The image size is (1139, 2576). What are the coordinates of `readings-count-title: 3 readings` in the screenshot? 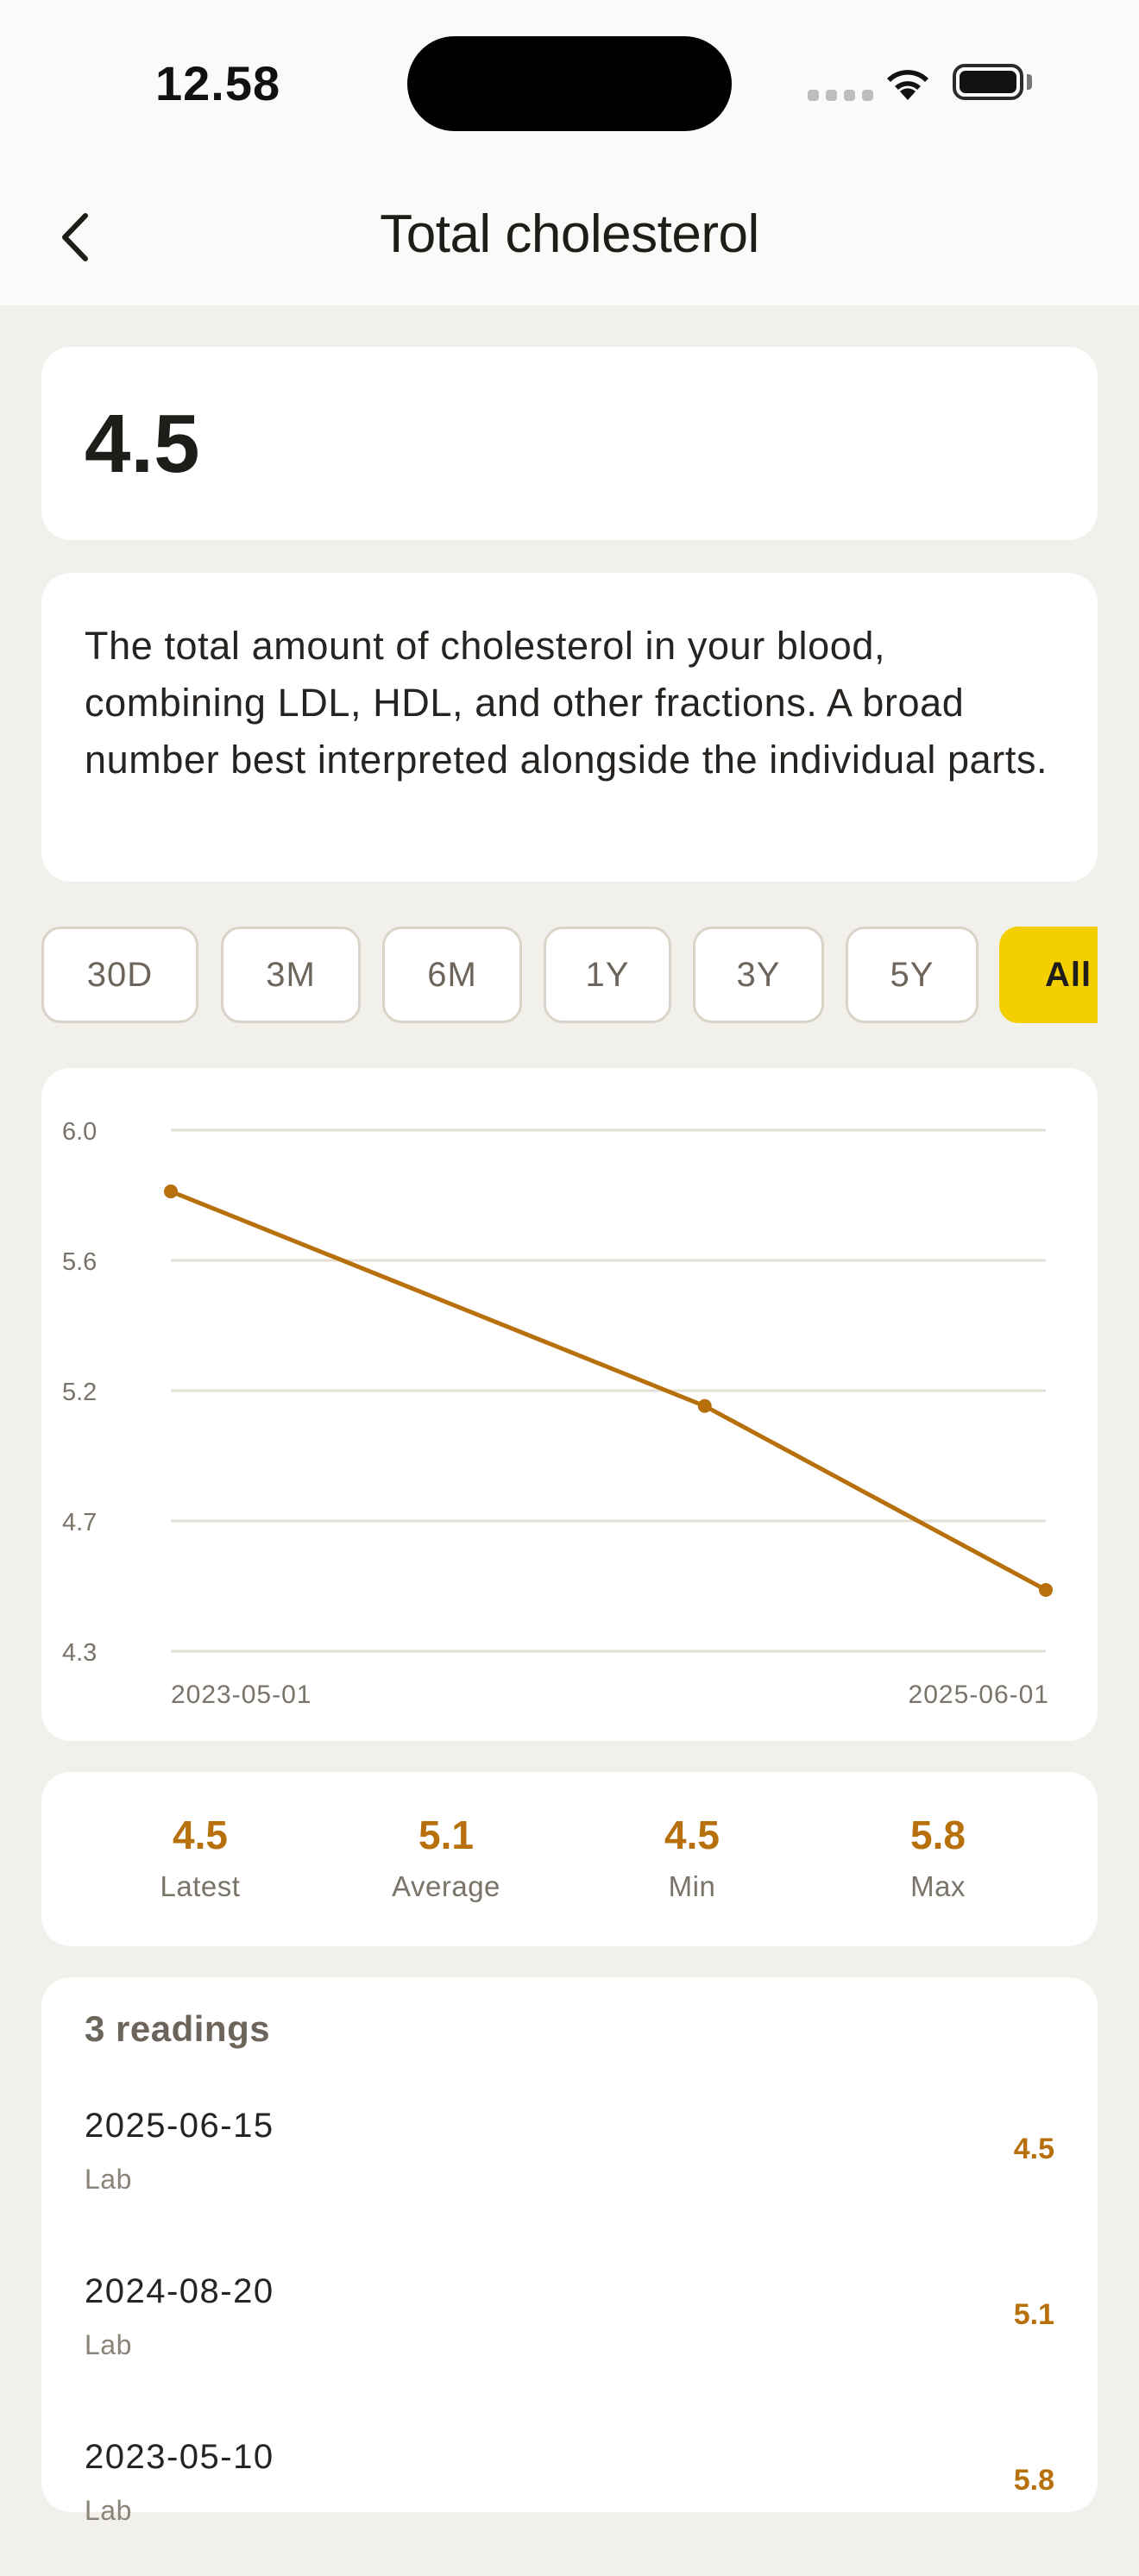 It's located at (178, 2028).